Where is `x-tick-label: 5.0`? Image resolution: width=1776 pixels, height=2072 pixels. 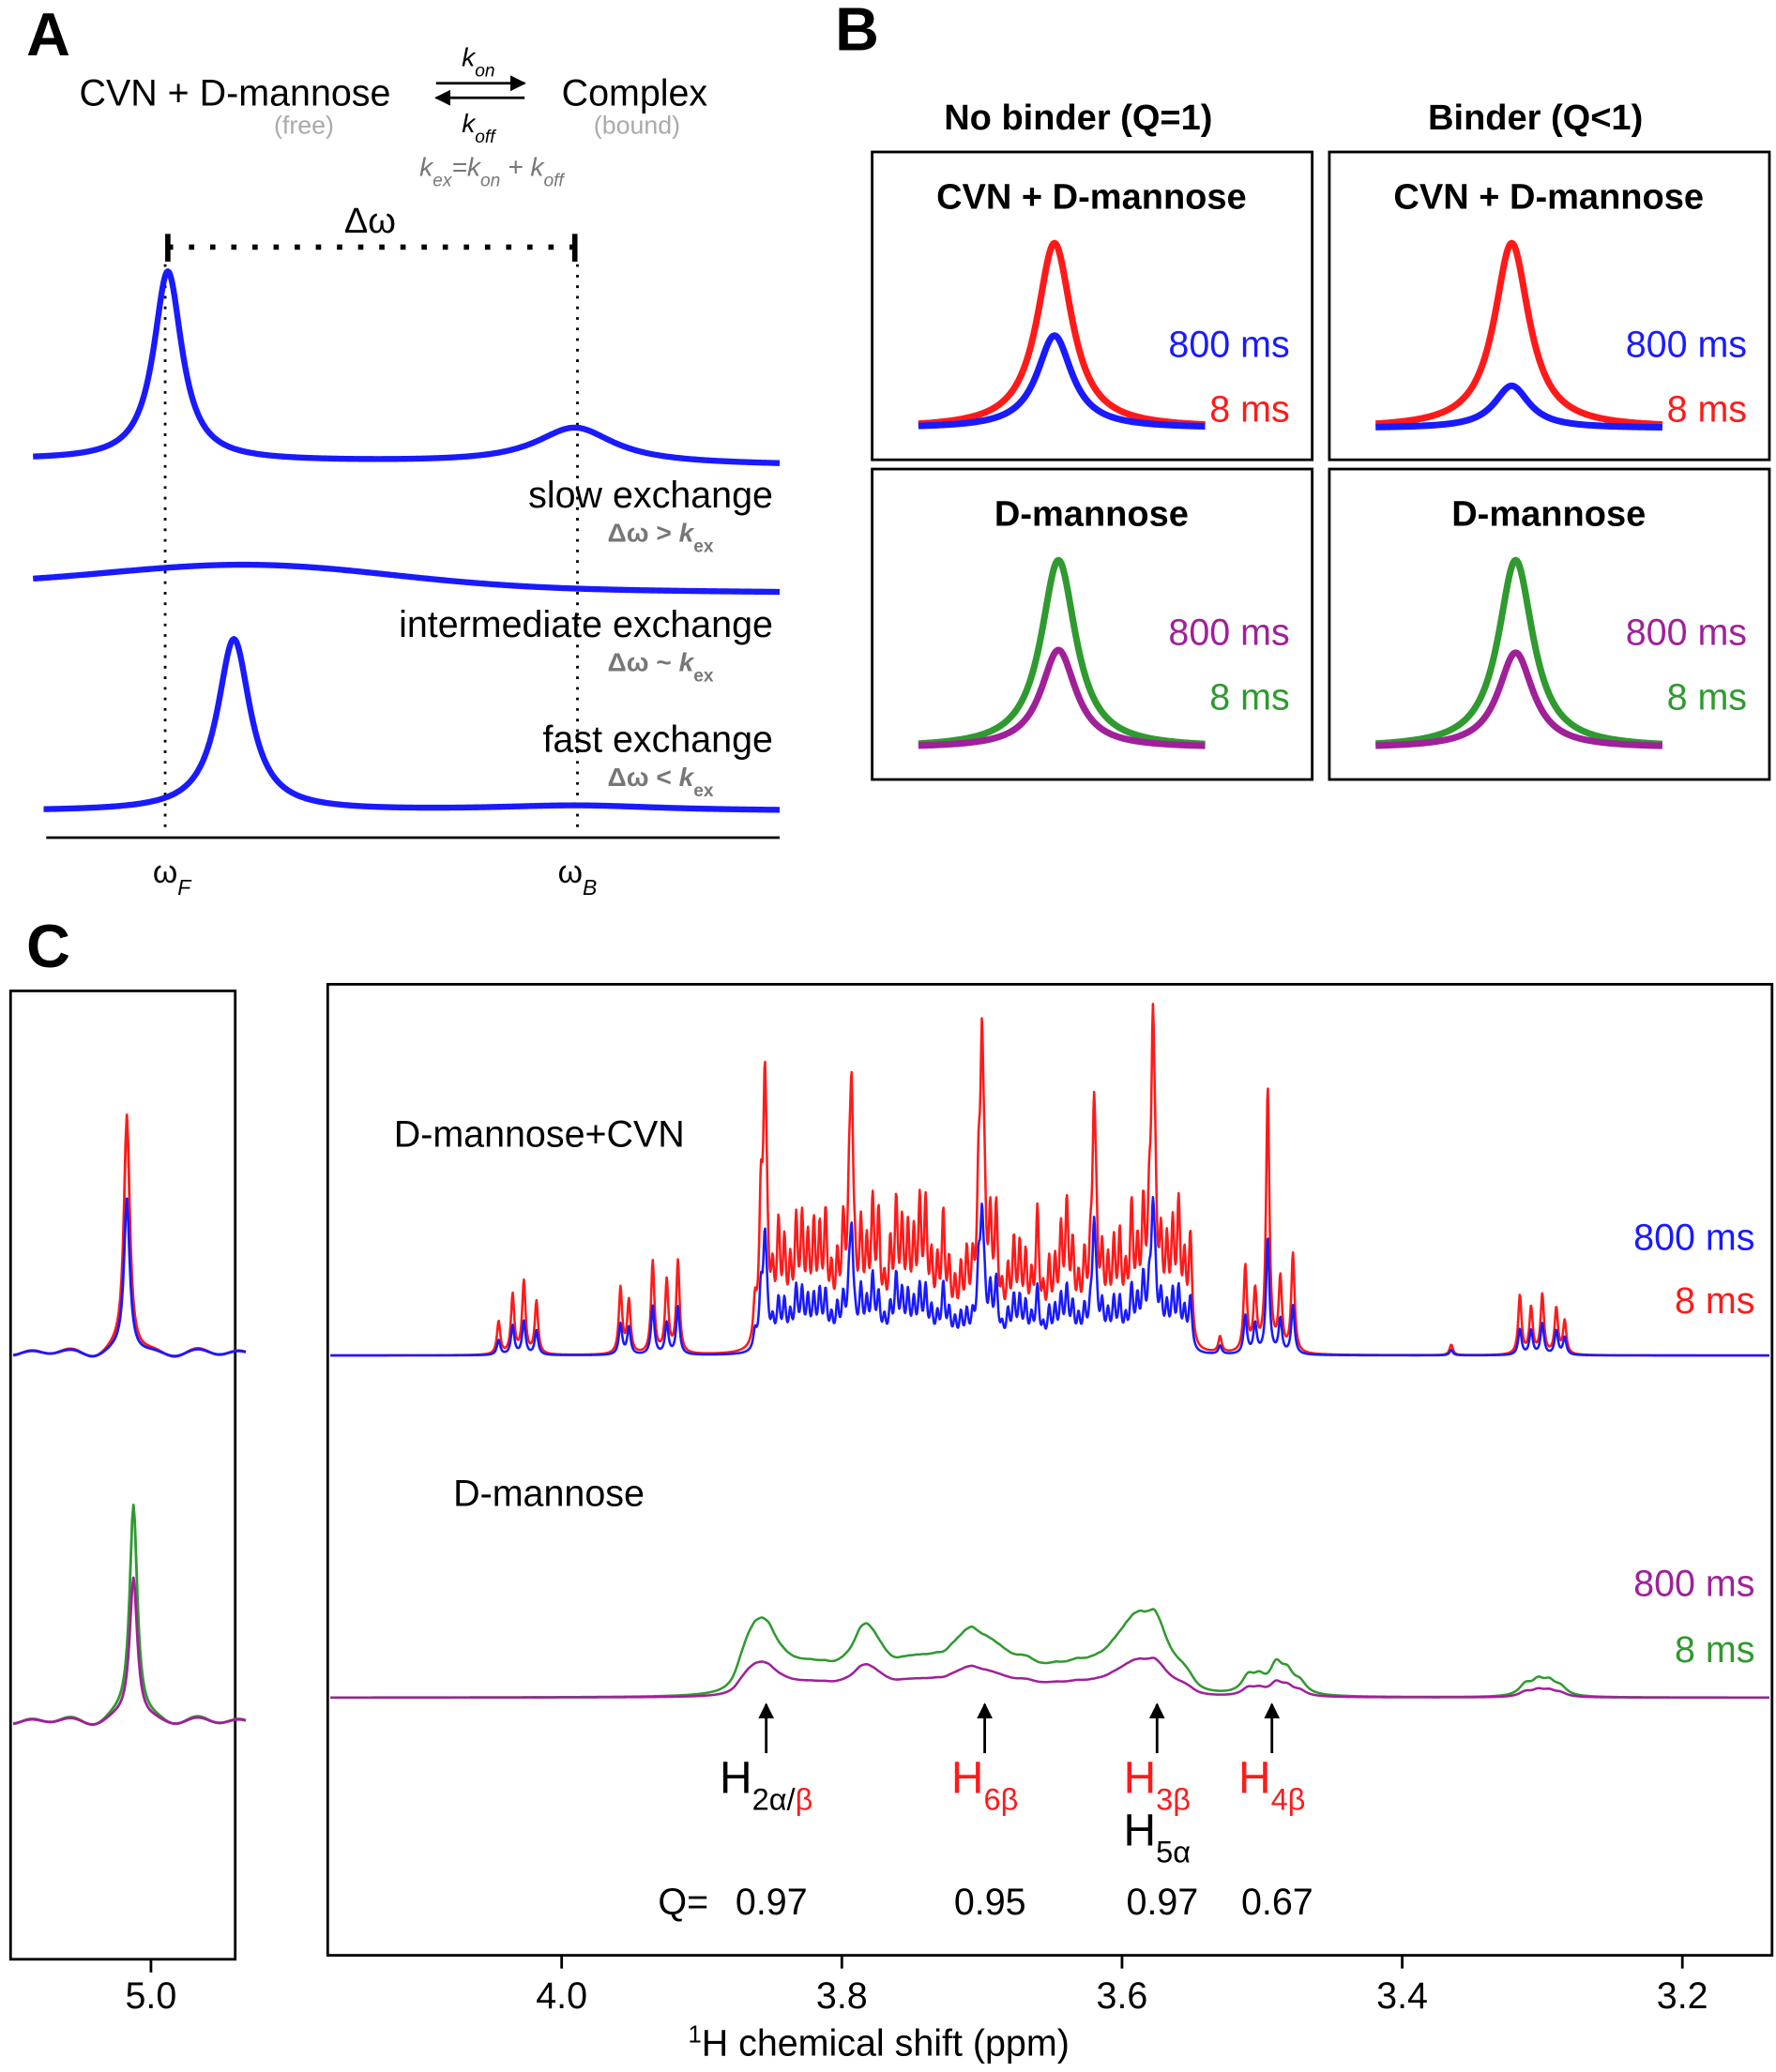
x-tick-label: 5.0 is located at coordinates (151, 1996).